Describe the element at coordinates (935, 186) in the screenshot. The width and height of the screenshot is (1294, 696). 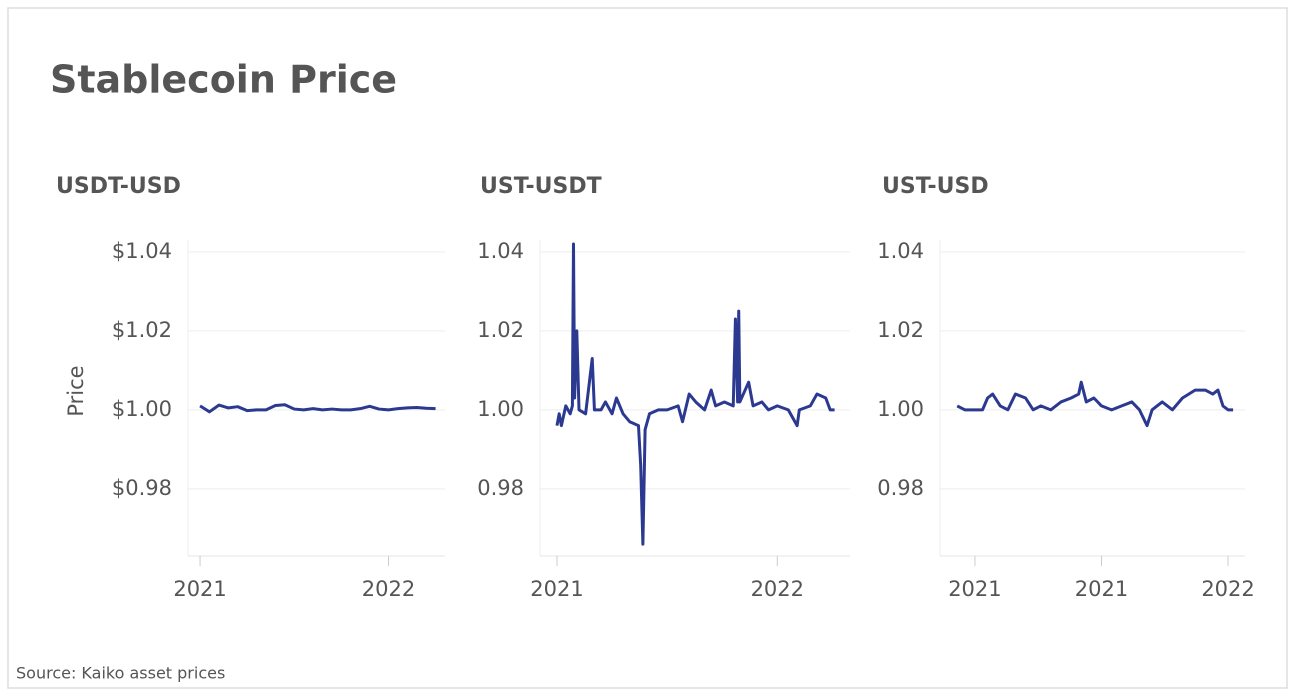
I see `panel-title: UST-USD` at that location.